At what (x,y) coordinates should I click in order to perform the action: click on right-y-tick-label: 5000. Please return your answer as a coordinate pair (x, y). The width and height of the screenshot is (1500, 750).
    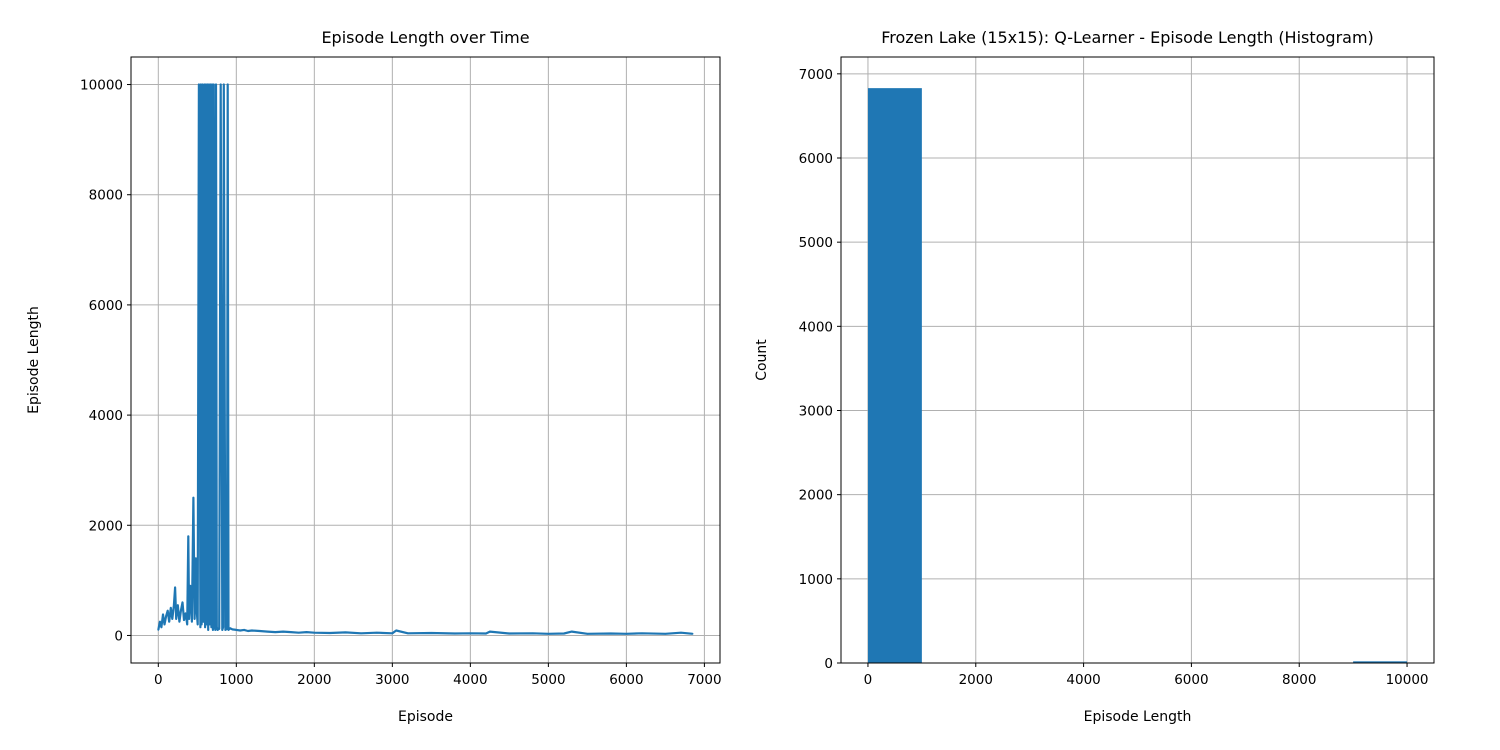
    Looking at the image, I should click on (816, 243).